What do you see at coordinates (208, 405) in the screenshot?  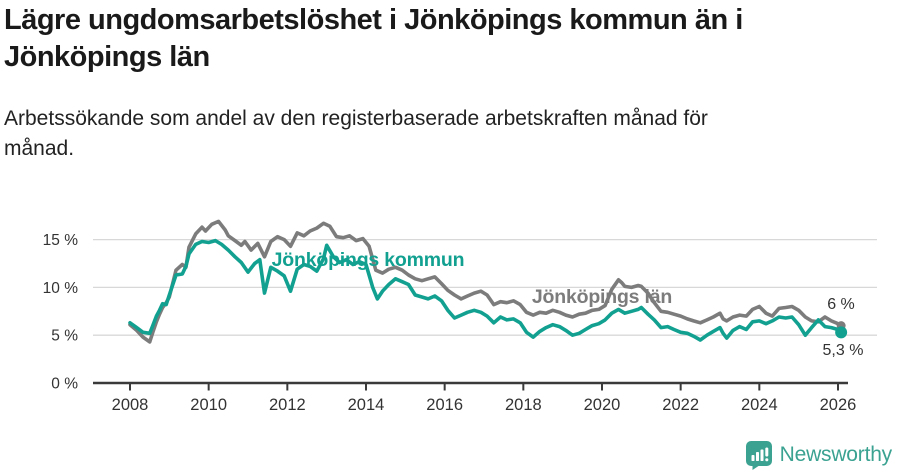 I see `x-axis-label: 2010` at bounding box center [208, 405].